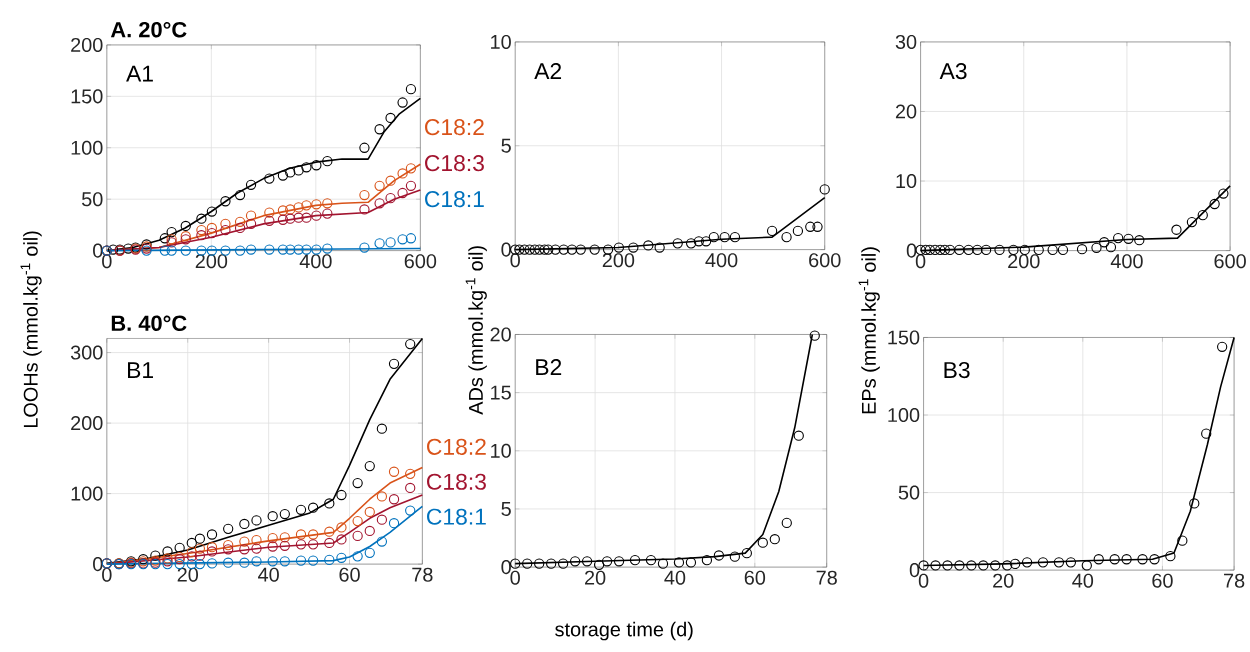 Image resolution: width=1250 pixels, height=652 pixels. Describe the element at coordinates (140, 370) in the screenshot. I see `annotation: B1` at that location.